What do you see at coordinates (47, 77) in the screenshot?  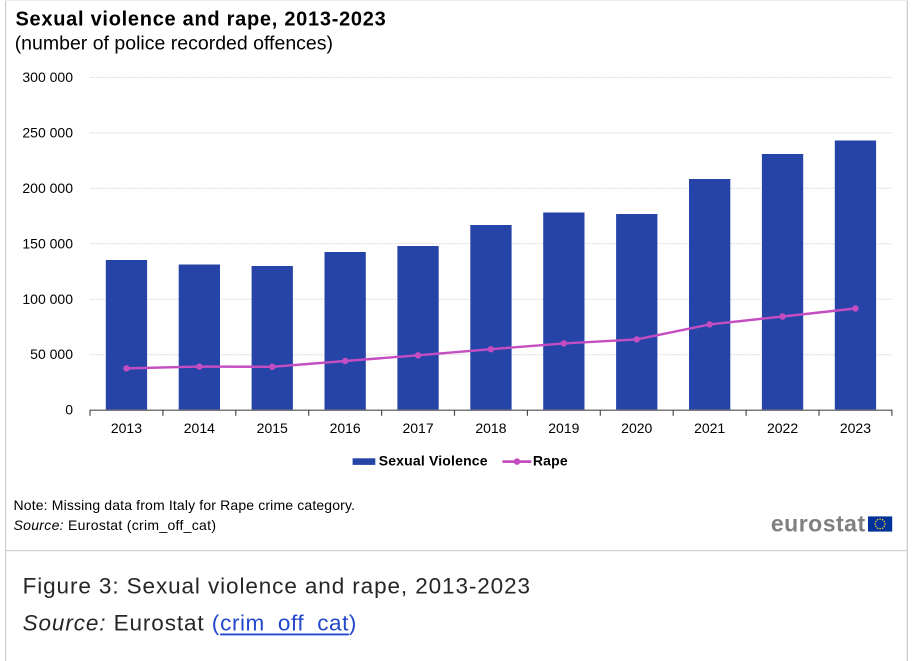 I see `svg-text: 300 000` at bounding box center [47, 77].